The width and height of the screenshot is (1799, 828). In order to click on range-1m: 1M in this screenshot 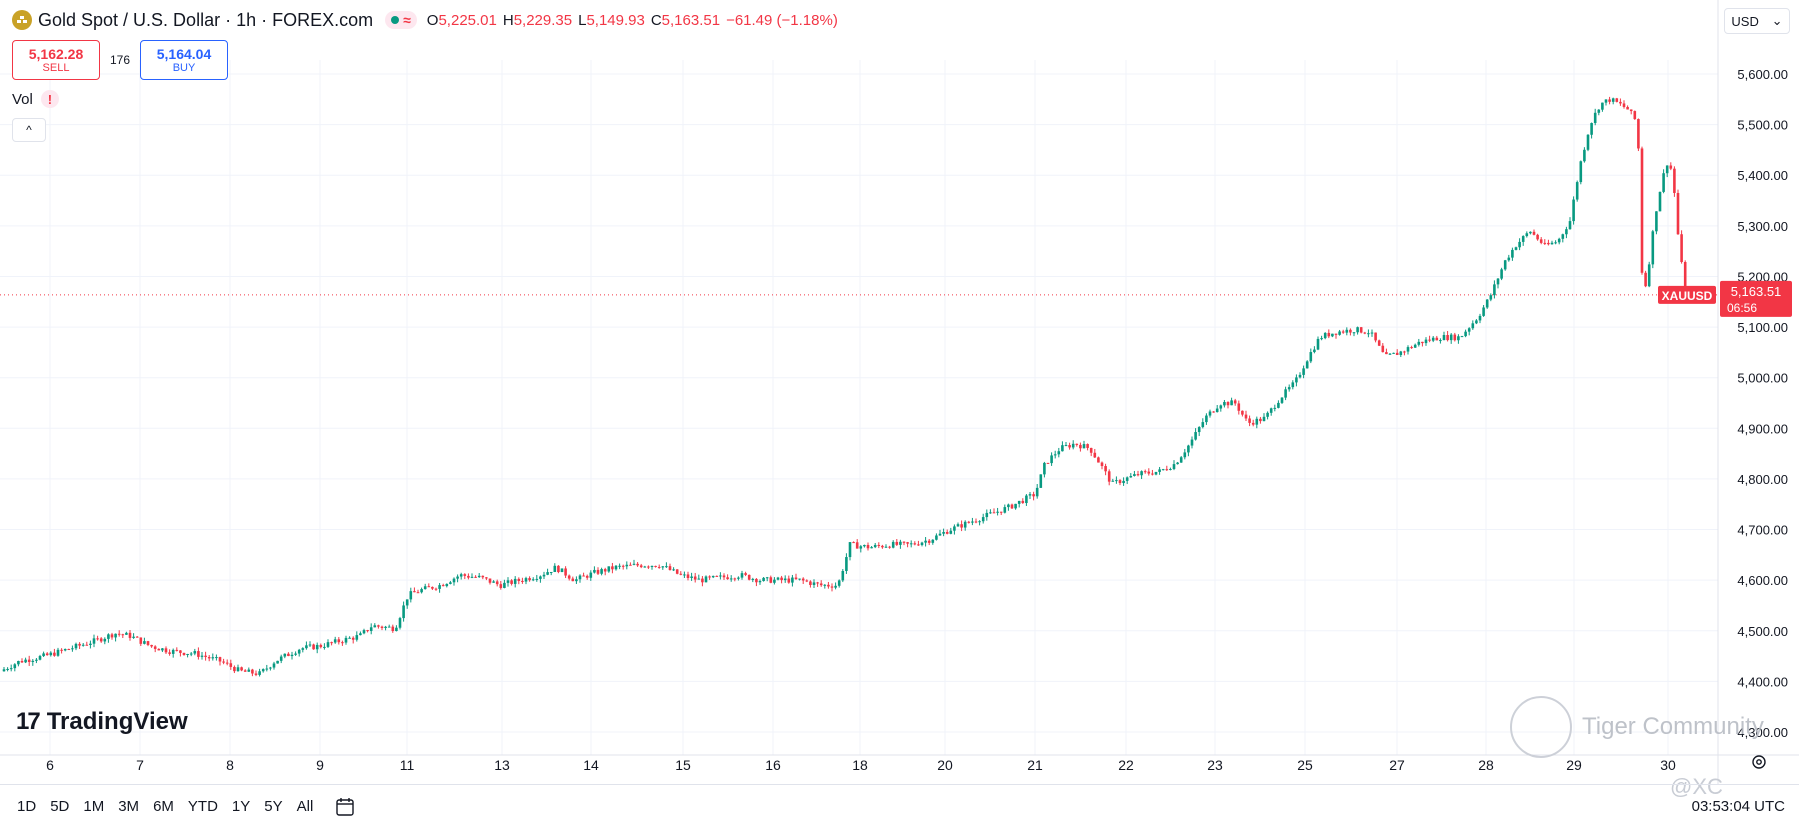, I will do `click(94, 806)`.